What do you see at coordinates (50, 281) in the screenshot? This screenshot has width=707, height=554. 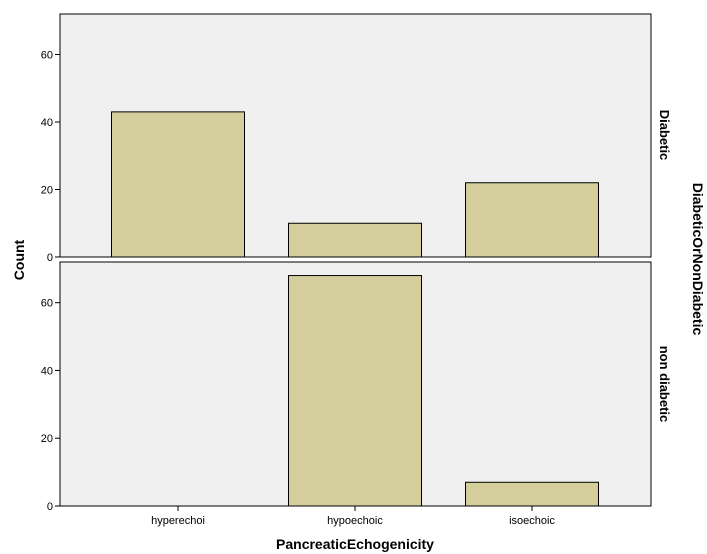 I see `y-ticks-layer: 0 20 40 60 0 20 40 60` at bounding box center [50, 281].